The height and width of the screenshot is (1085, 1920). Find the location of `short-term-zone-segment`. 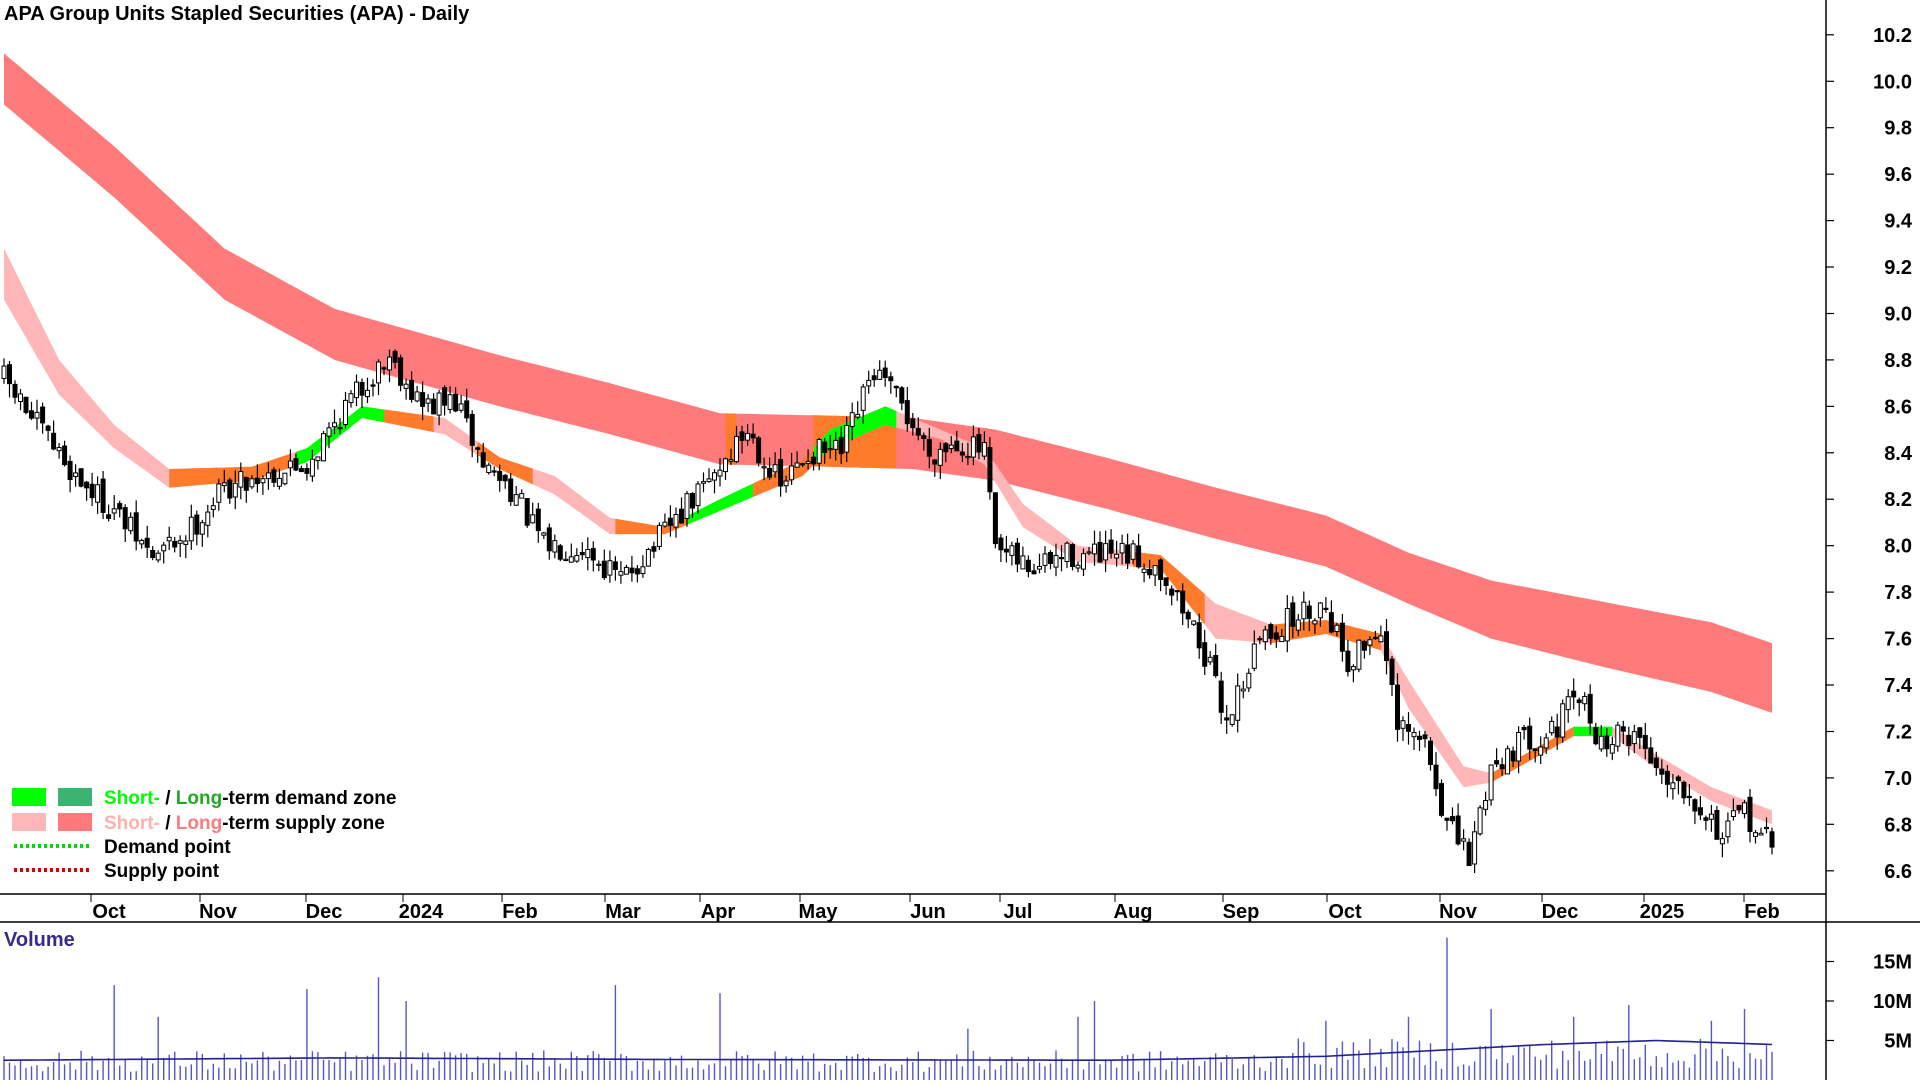

short-term-zone-segment is located at coordinates (651, 525).